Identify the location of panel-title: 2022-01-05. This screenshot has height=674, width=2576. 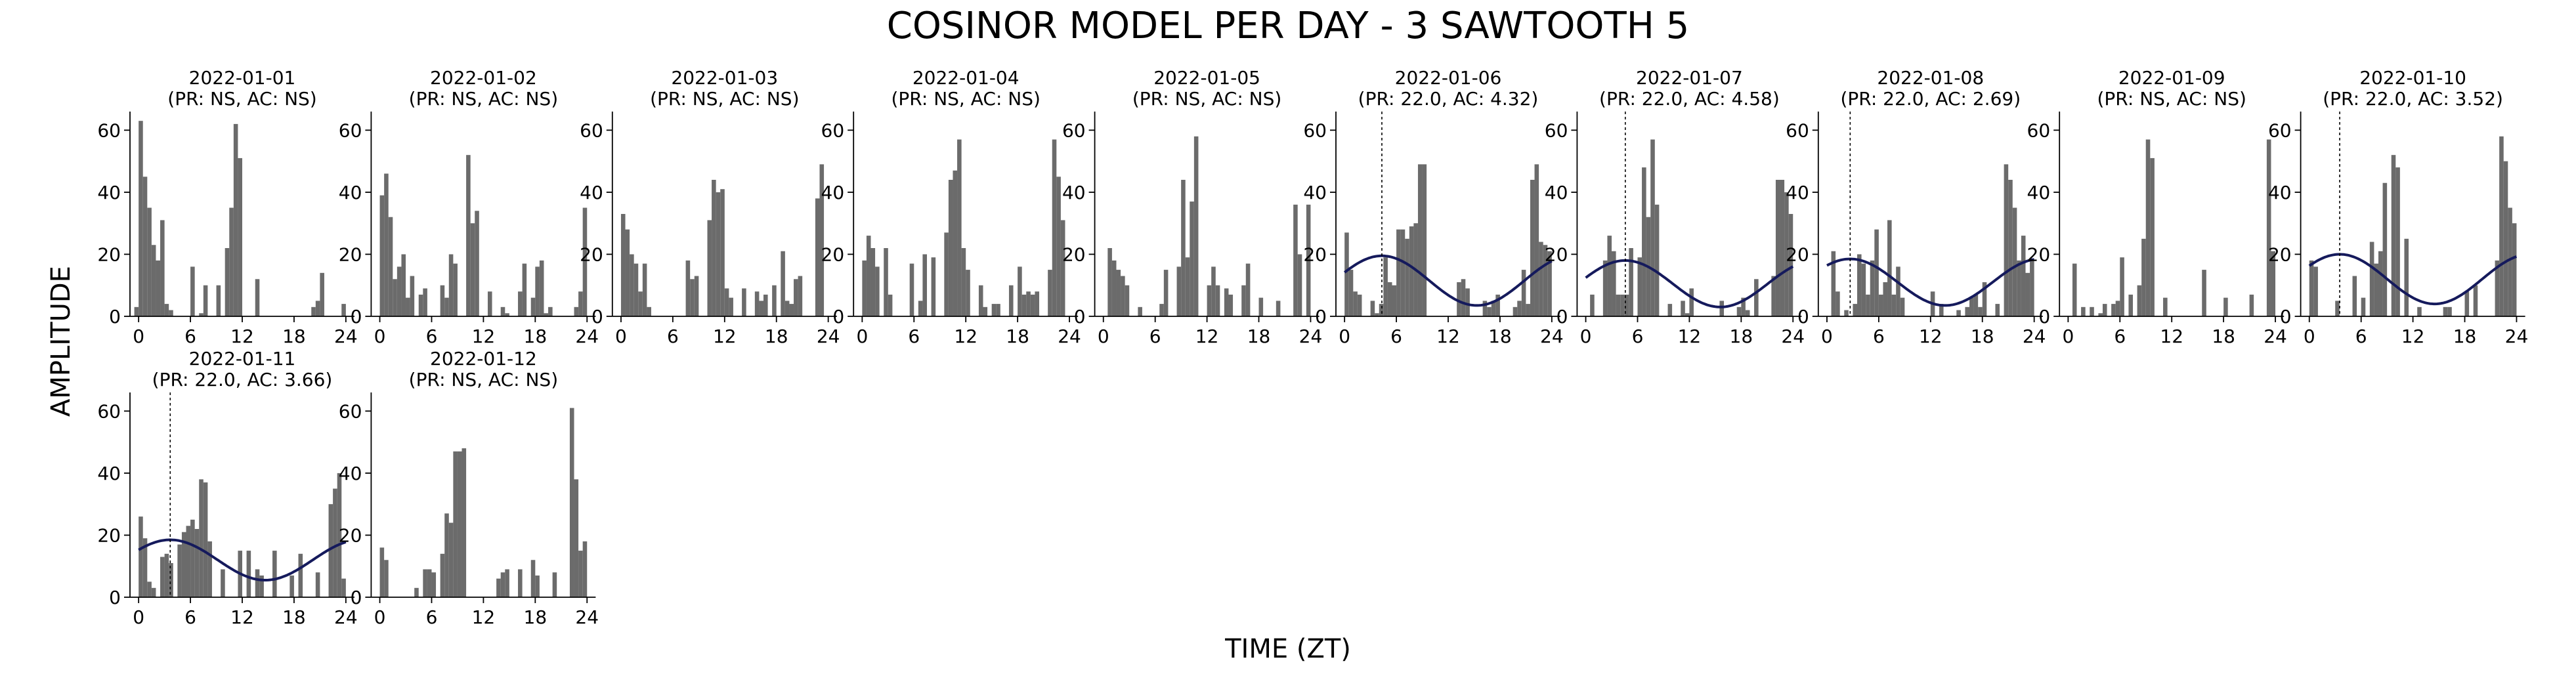
(1206, 78).